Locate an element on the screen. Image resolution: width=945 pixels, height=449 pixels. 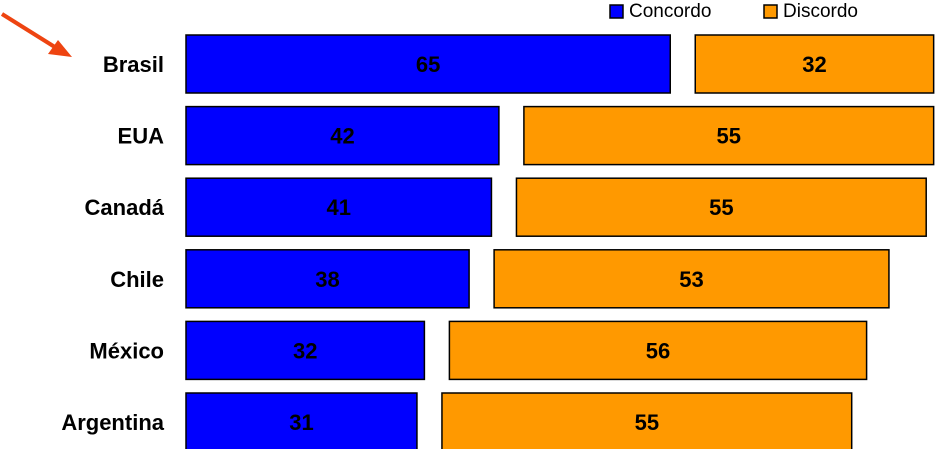
bar-discordo-canada is located at coordinates (721, 207).